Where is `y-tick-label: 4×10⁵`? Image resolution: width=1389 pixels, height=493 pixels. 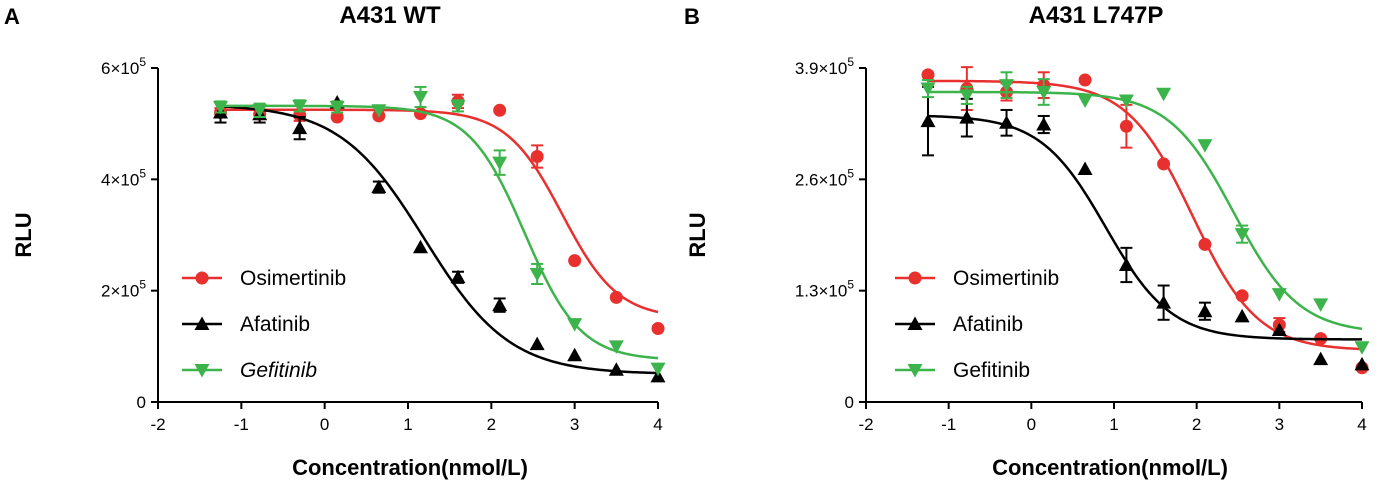 y-tick-label: 4×10⁵ is located at coordinates (123, 177).